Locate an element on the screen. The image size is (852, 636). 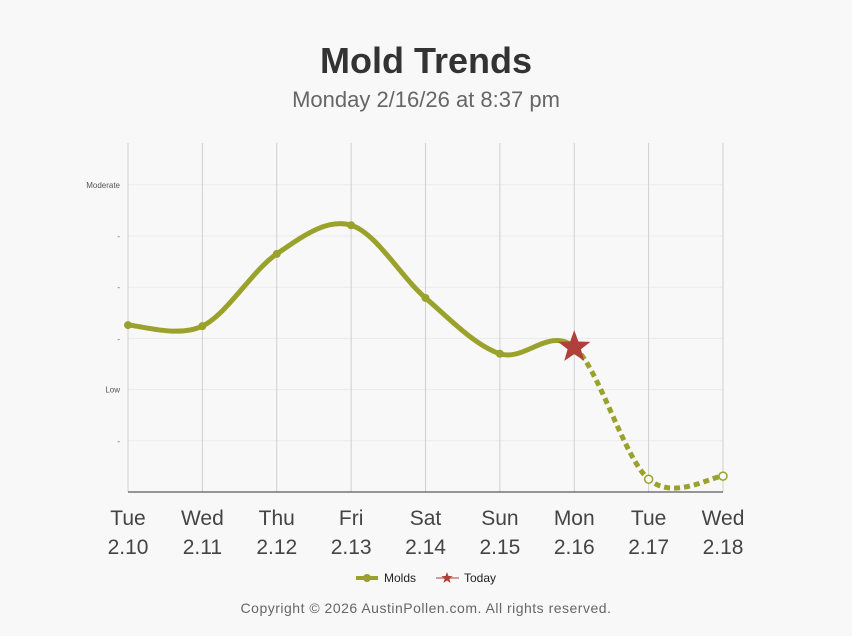
legend-today-label: Today is located at coordinates (480, 578).